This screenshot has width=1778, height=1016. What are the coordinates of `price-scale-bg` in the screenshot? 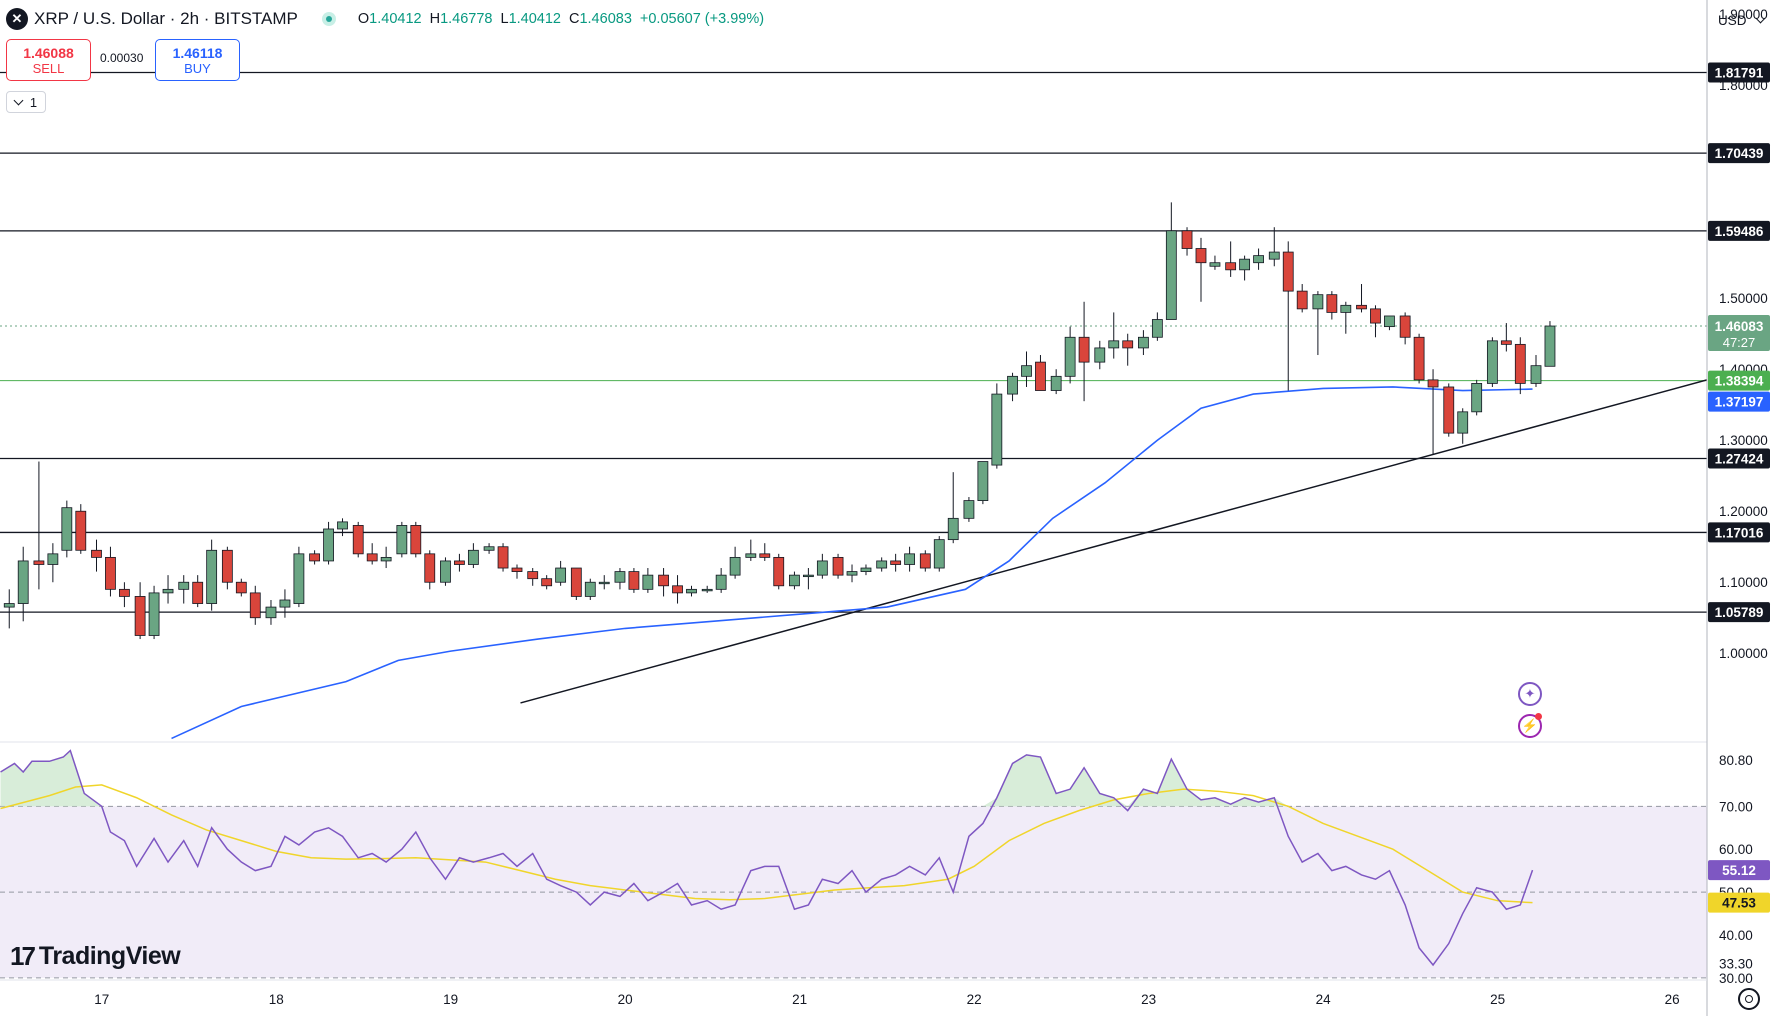 It's located at (1742, 508).